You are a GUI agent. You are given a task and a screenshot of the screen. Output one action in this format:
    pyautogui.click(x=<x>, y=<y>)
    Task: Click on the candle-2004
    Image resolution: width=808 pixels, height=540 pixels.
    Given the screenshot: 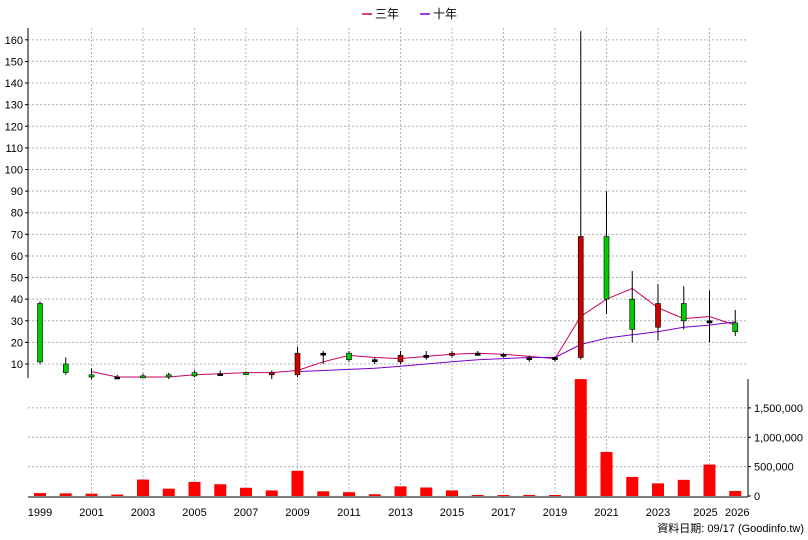 What is the action you would take?
    pyautogui.click(x=168, y=376)
    